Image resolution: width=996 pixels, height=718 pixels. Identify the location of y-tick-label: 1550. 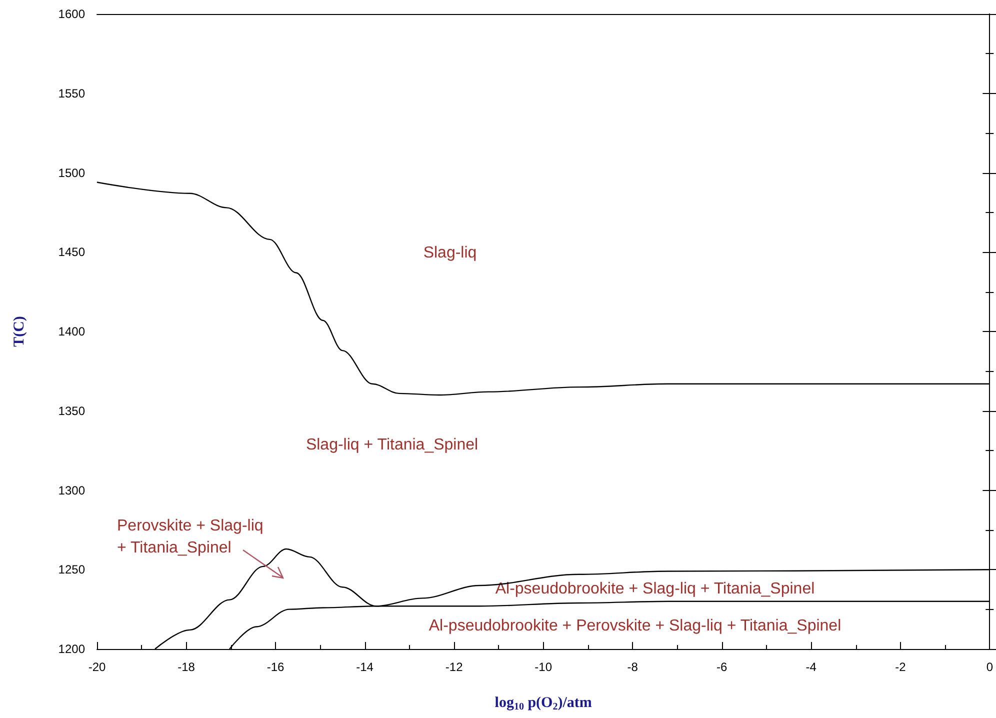
(72, 93).